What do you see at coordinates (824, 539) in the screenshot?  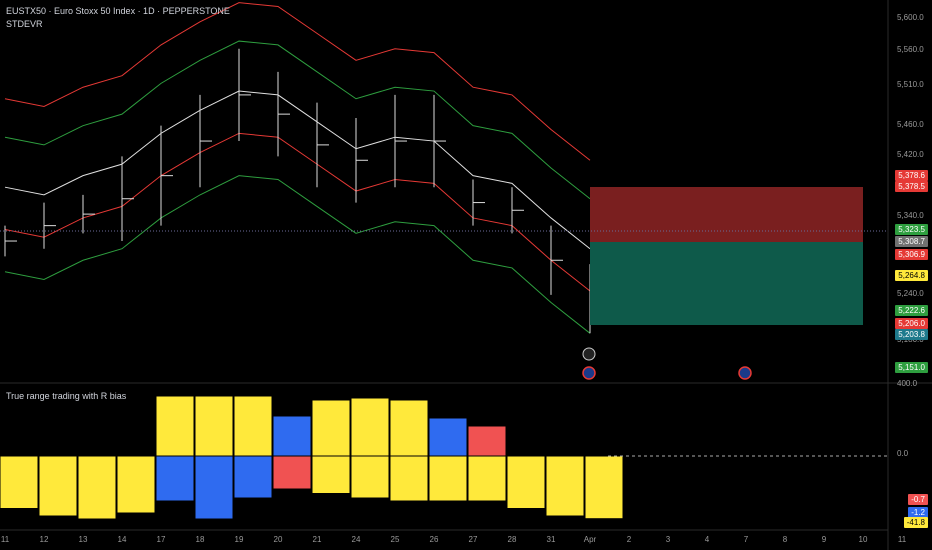 I see `date-label: 9` at bounding box center [824, 539].